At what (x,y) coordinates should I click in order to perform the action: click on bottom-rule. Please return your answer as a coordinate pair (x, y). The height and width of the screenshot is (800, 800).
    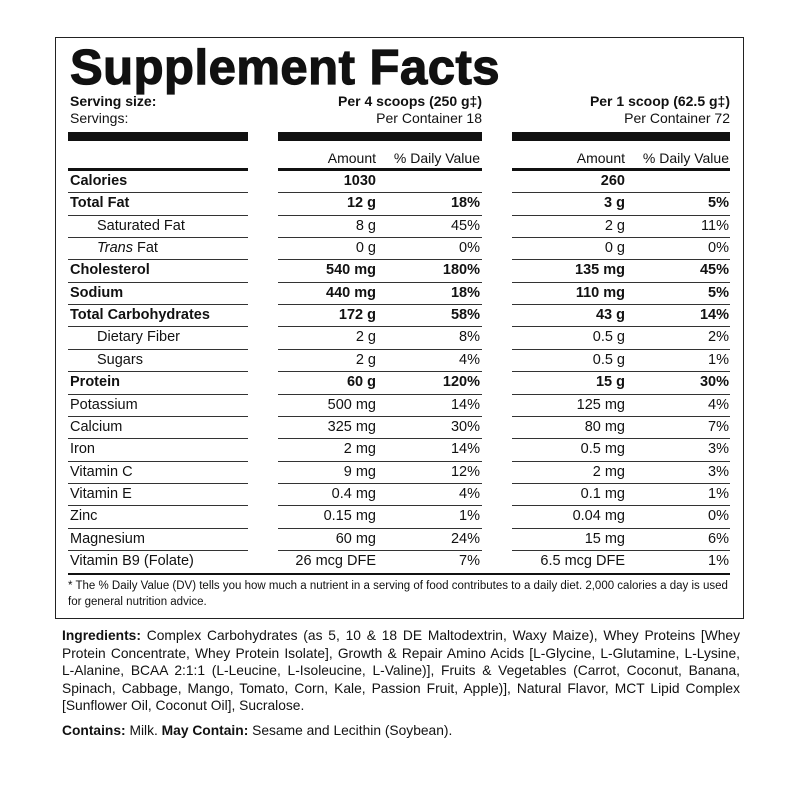
    Looking at the image, I should click on (399, 574).